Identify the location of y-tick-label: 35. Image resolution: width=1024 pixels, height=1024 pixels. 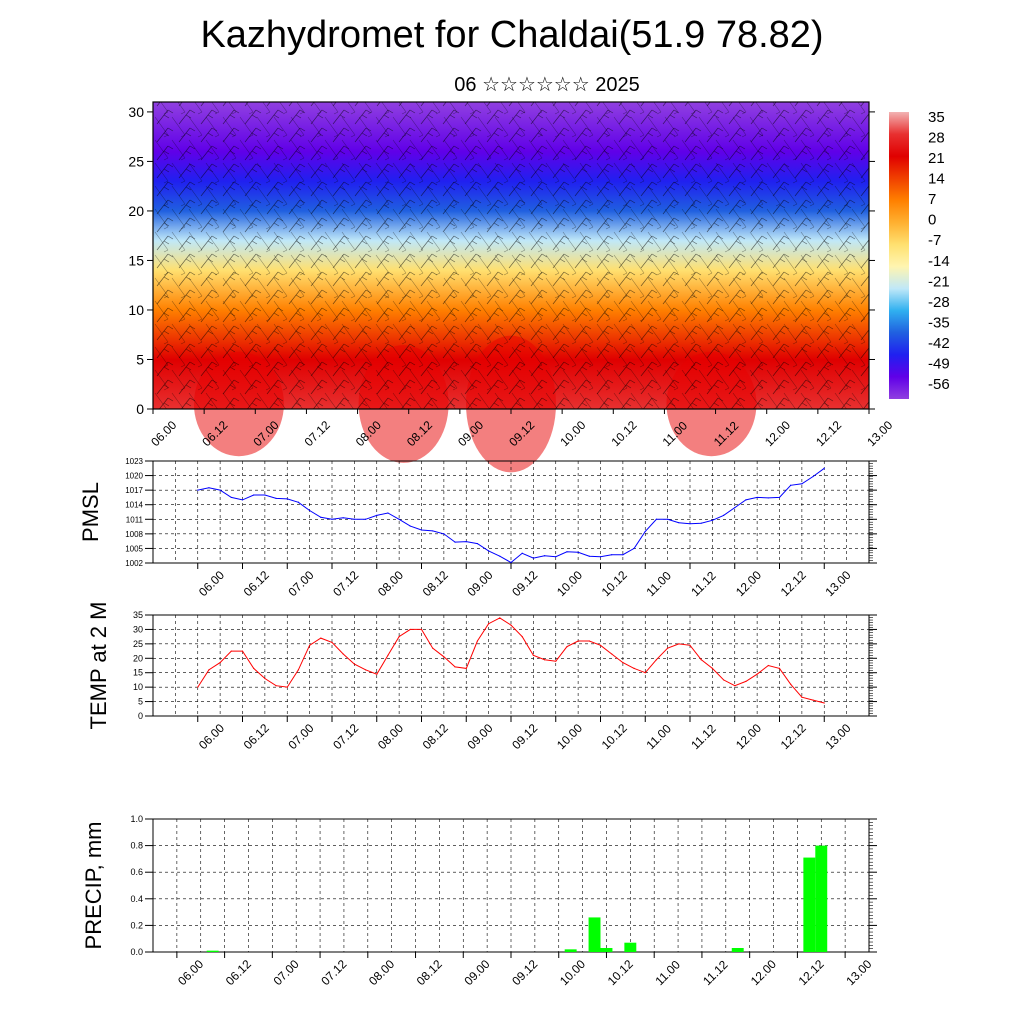
(138, 615).